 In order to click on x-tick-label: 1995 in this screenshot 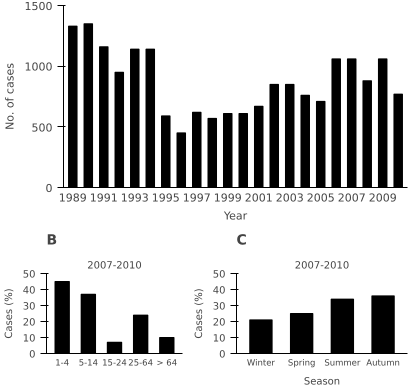, I will do `click(166, 198)`.